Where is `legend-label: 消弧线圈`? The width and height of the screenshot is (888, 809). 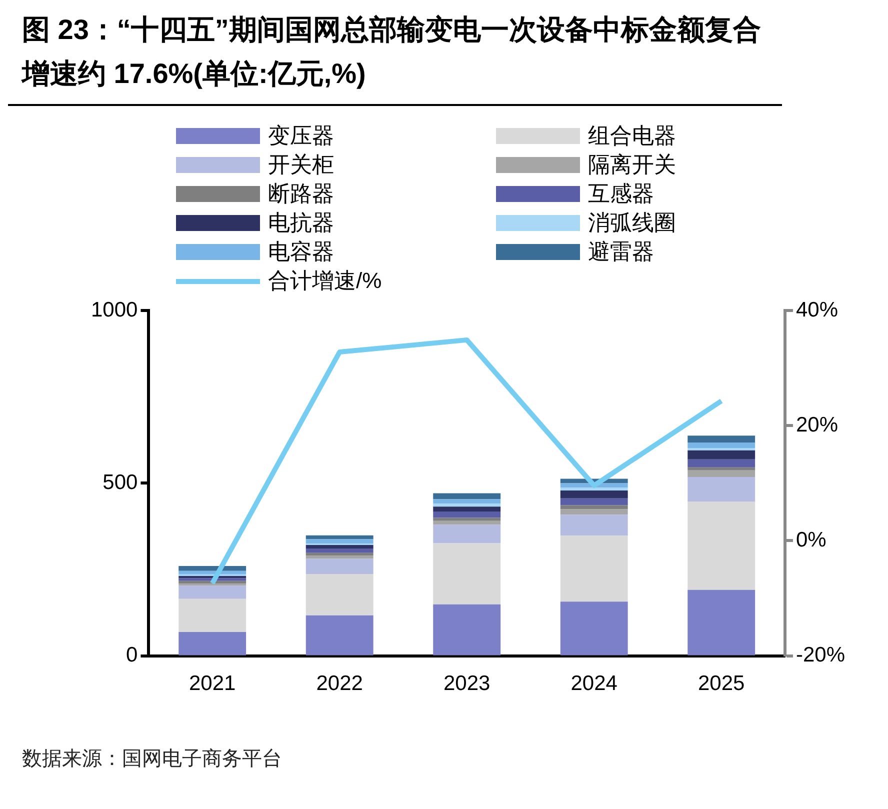
legend-label: 消弧线圈 is located at coordinates (632, 223).